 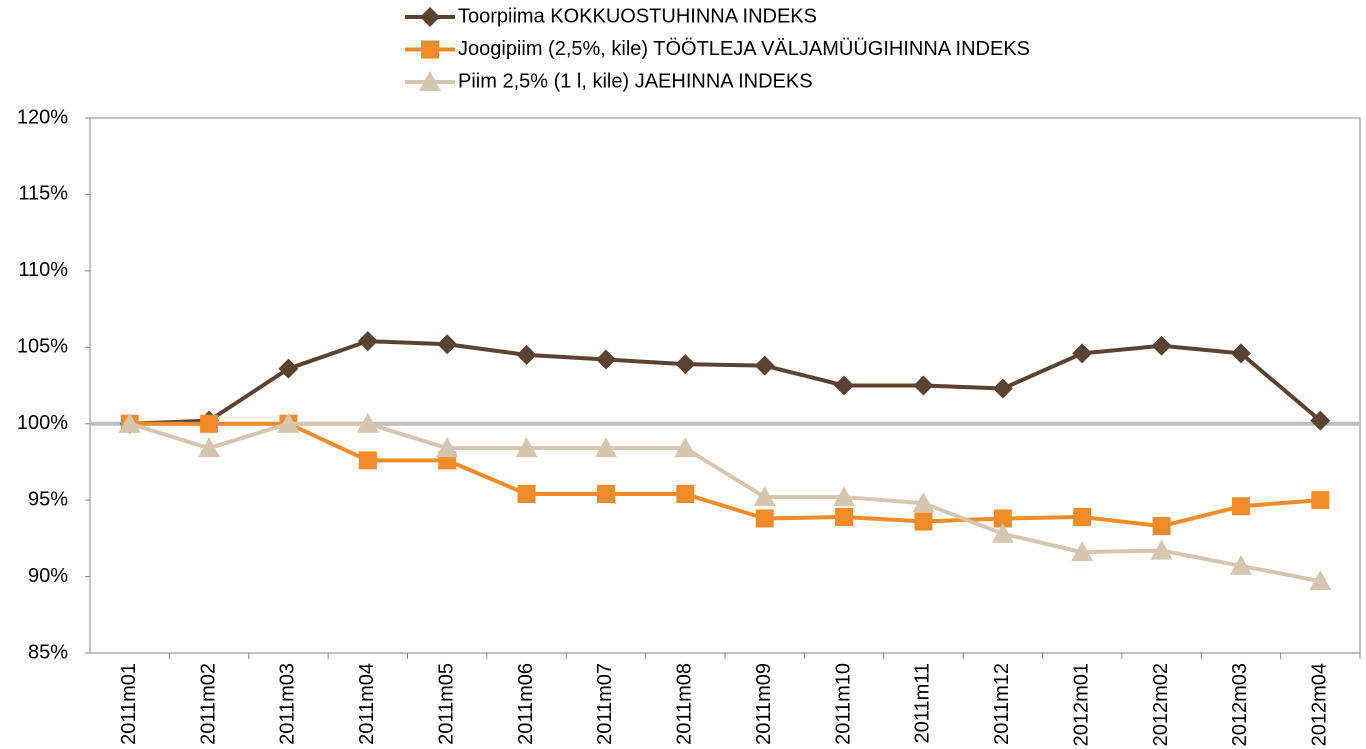 What do you see at coordinates (526, 704) in the screenshot?
I see `x-tick-label: 2011m06` at bounding box center [526, 704].